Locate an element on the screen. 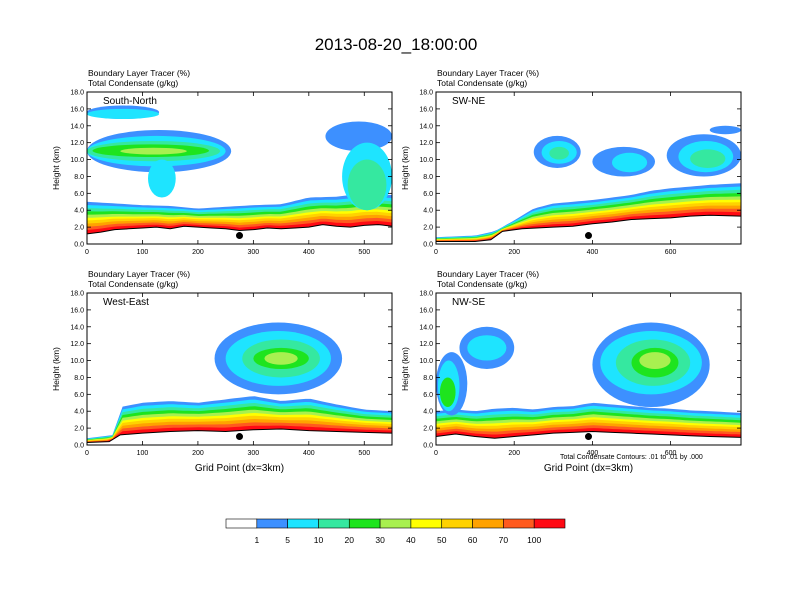 The width and height of the screenshot is (792, 612). panel-title: West-East is located at coordinates (126, 302).